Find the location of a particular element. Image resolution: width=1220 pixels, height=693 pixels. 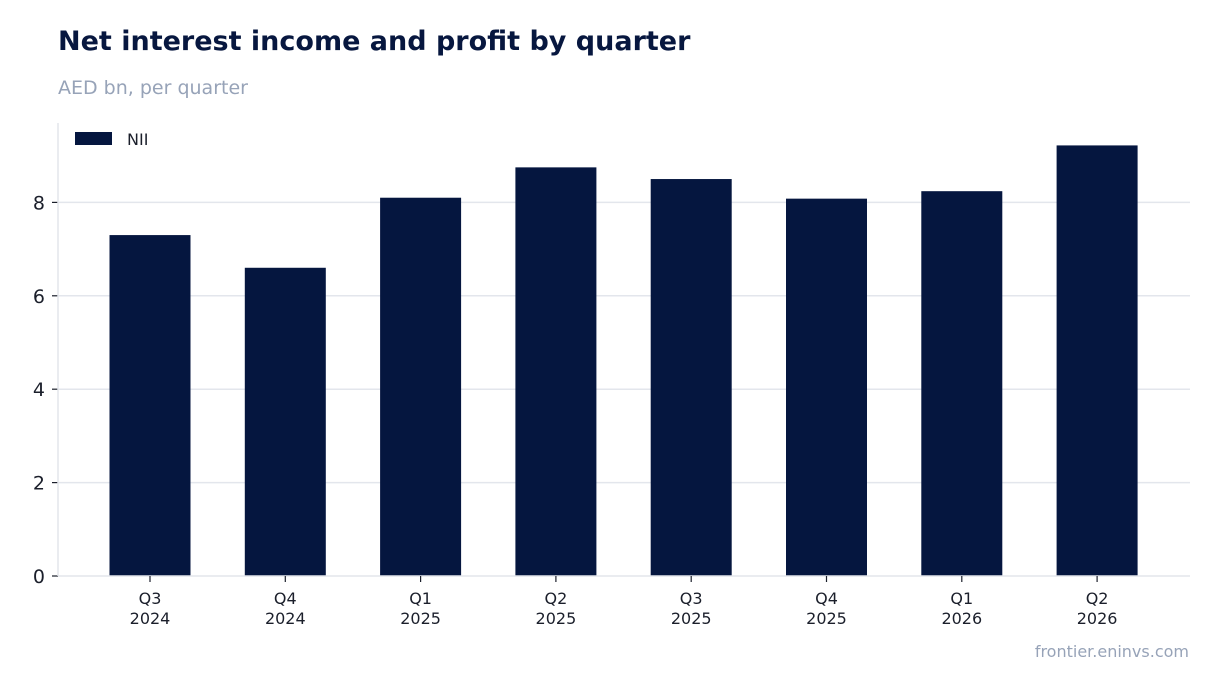

x-tick-label: Q3 2024 is located at coordinates (150, 608).